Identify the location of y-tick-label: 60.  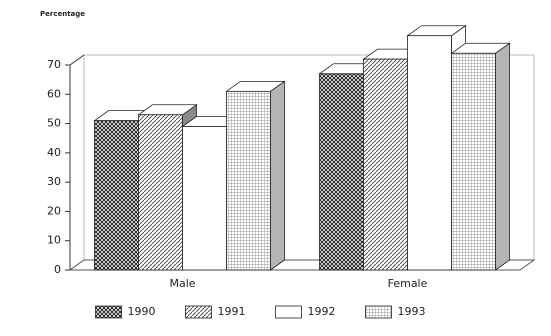
(54, 93).